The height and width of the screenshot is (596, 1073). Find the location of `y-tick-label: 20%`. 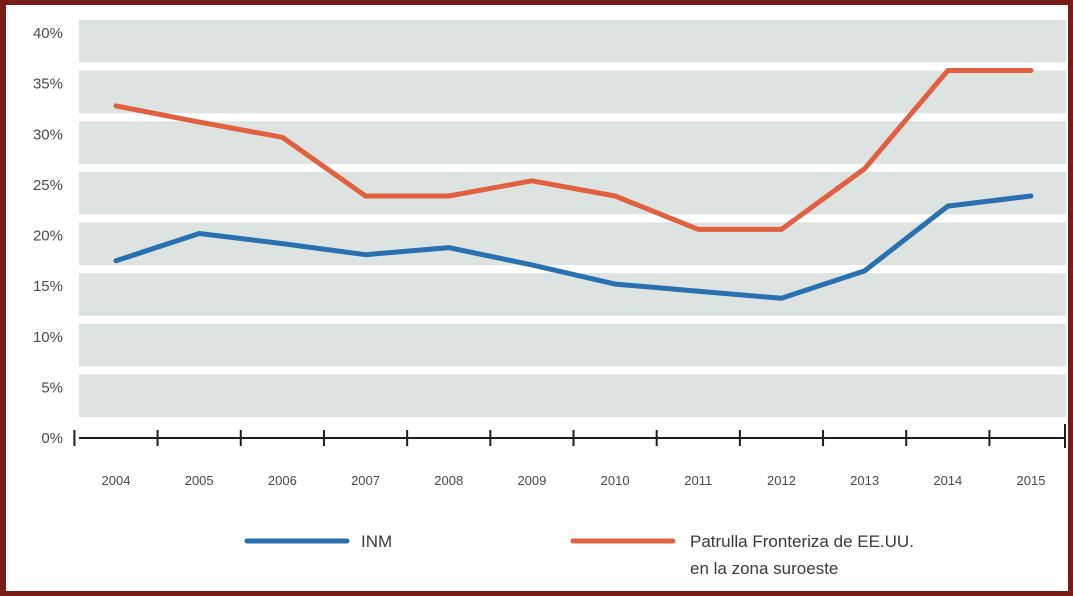

y-tick-label: 20% is located at coordinates (48, 236).